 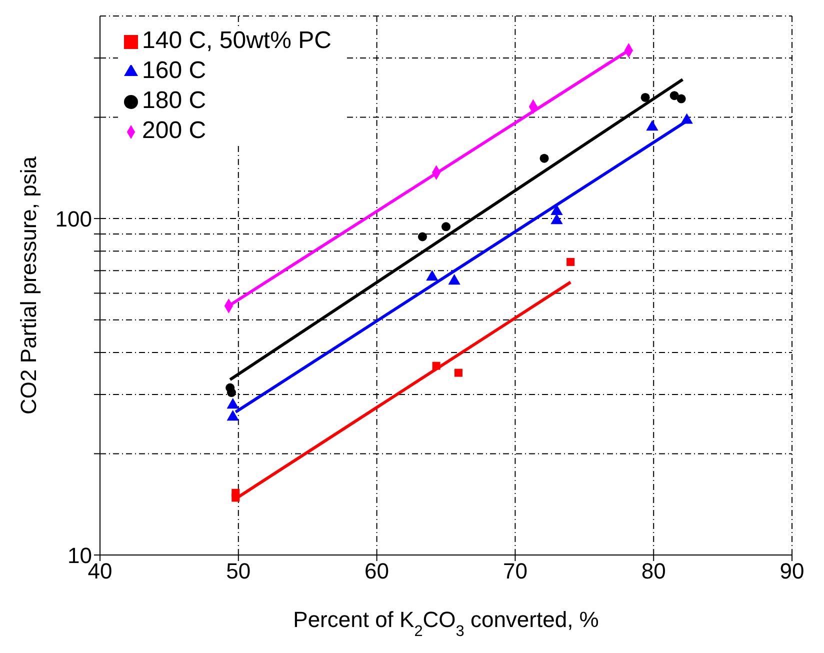 What do you see at coordinates (28, 285) in the screenshot?
I see `y-axis-title: CO2 Partial pressure, psia` at bounding box center [28, 285].